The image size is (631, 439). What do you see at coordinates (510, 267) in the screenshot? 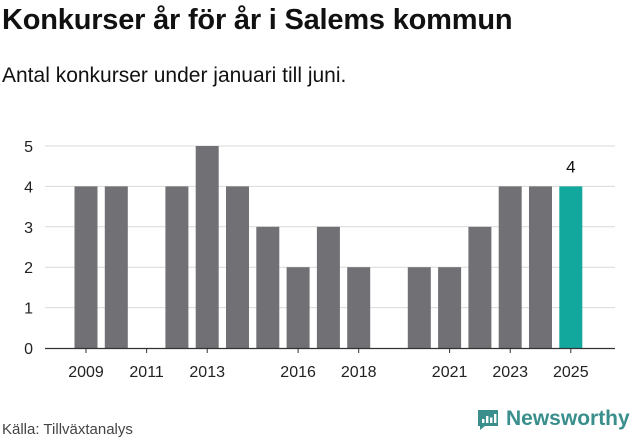
I see `bar-2023` at bounding box center [510, 267].